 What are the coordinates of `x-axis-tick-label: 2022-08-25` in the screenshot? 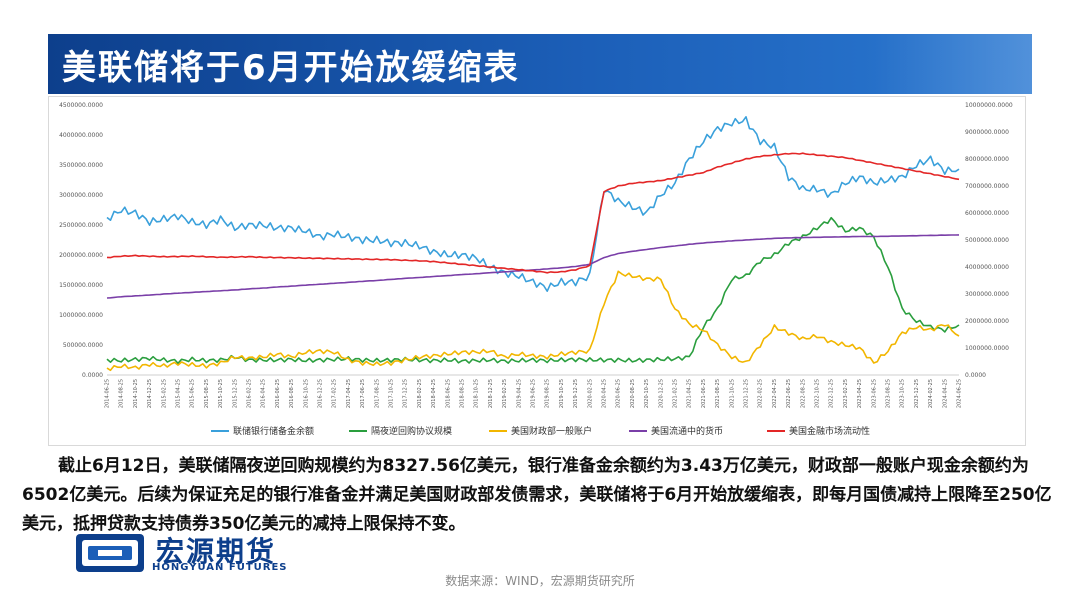 It's located at (803, 393).